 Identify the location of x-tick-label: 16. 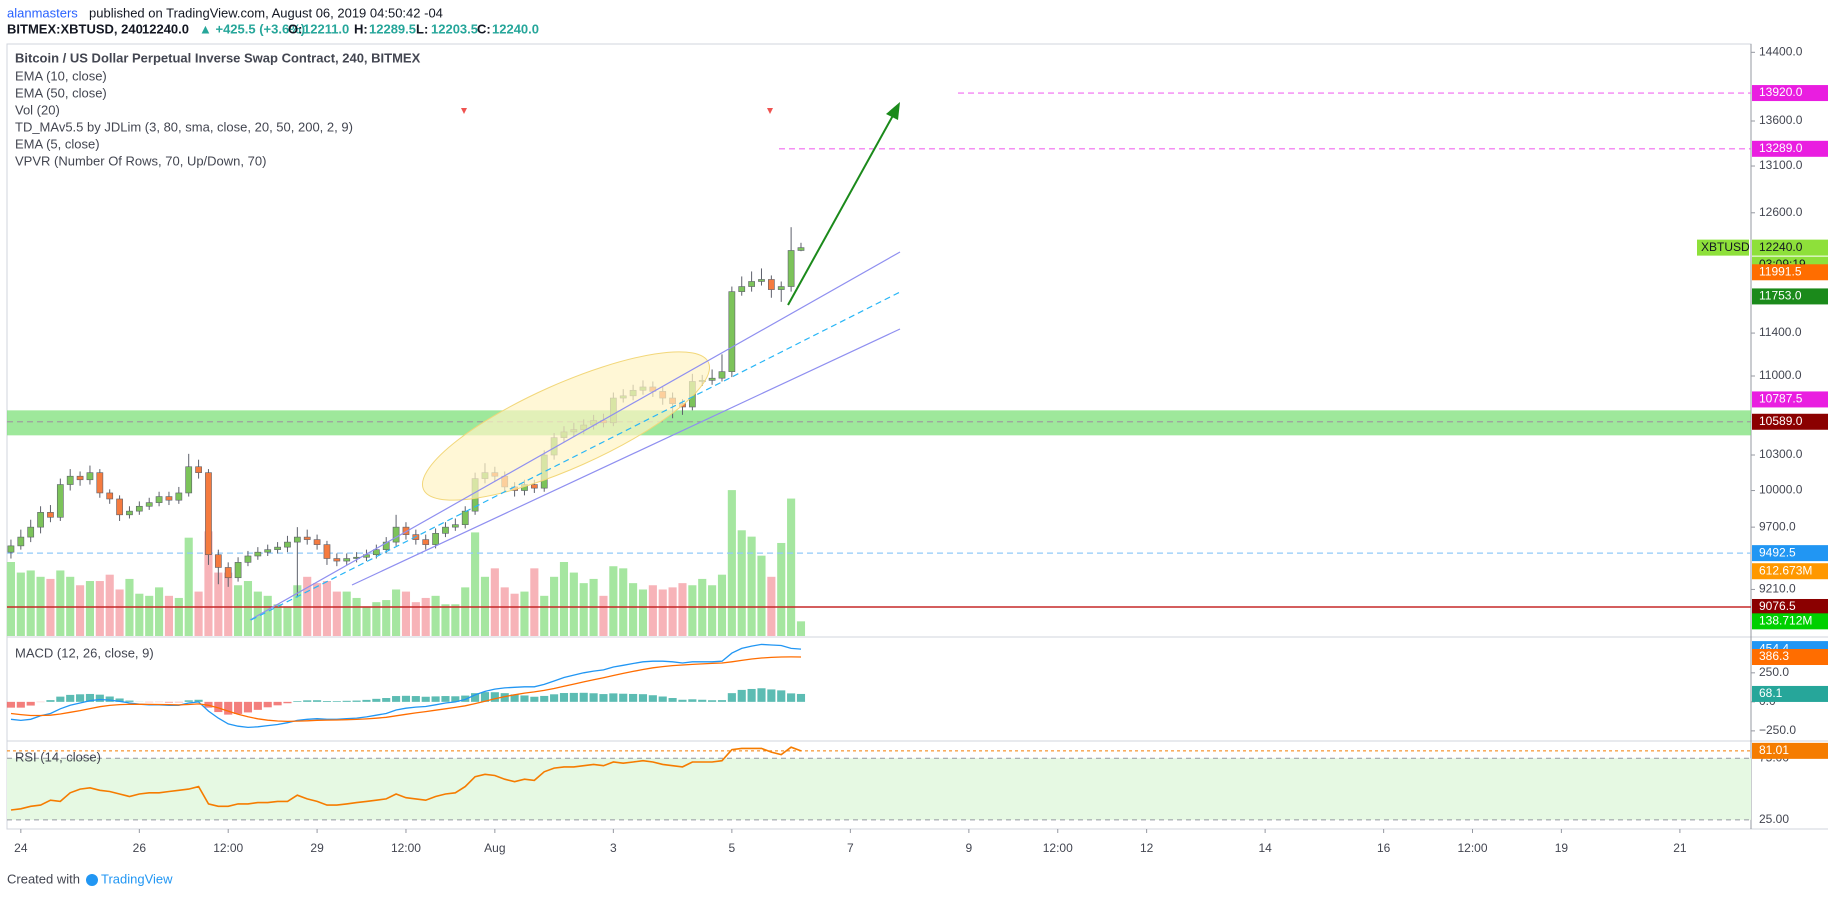
(1384, 848).